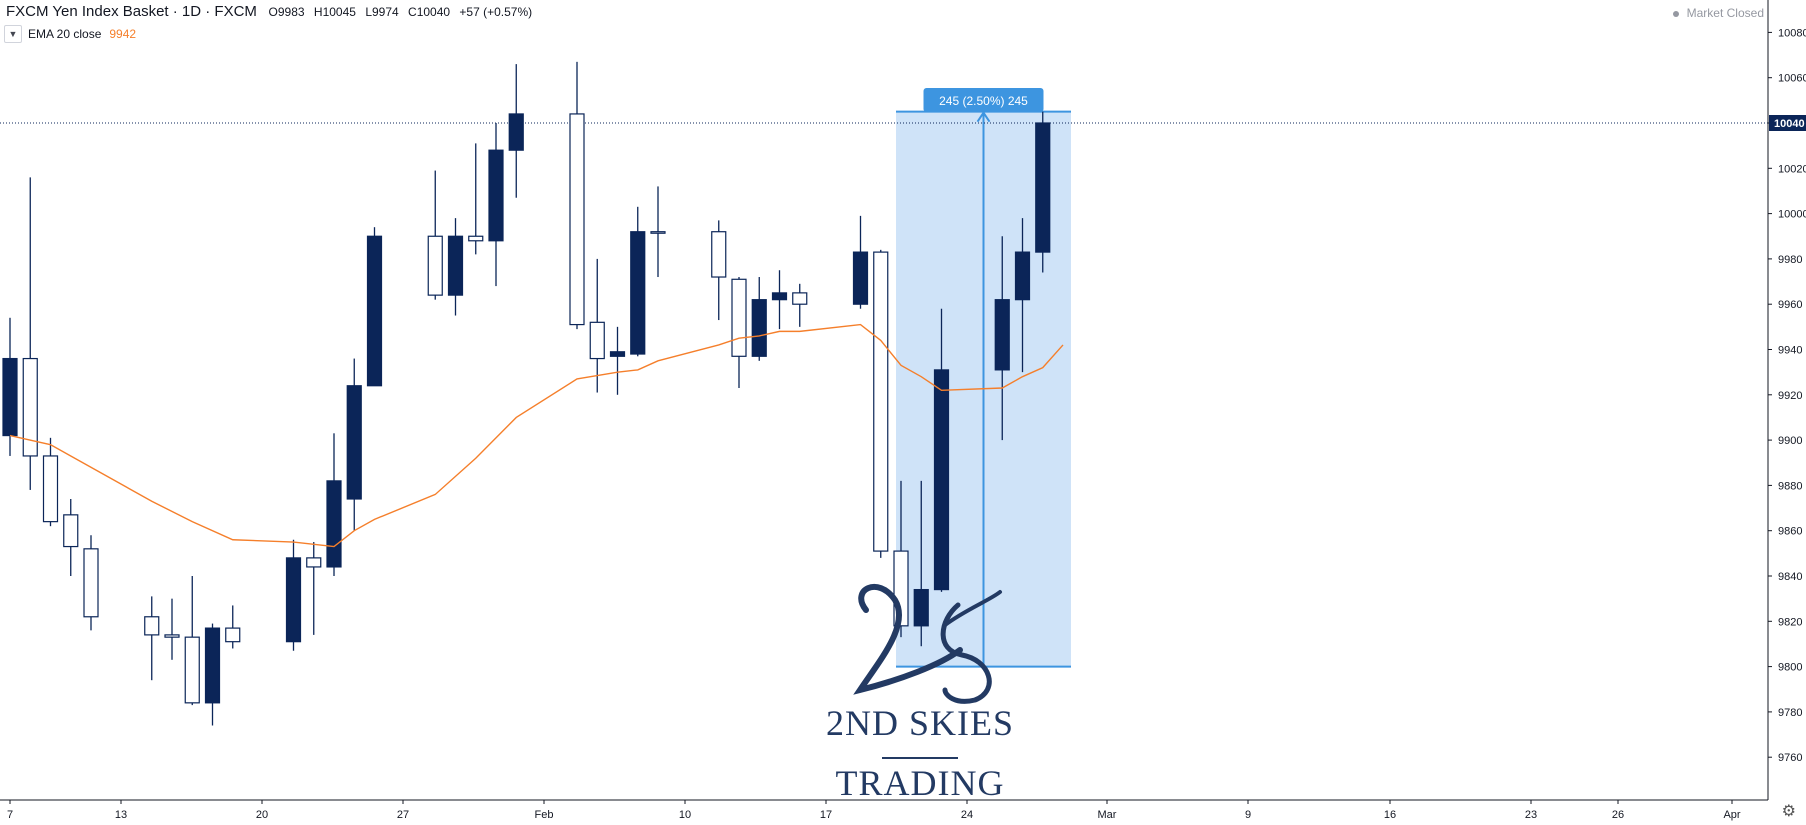 The height and width of the screenshot is (825, 1806). Describe the element at coordinates (13, 34) in the screenshot. I see `chevron-down-icon: ▼` at that location.